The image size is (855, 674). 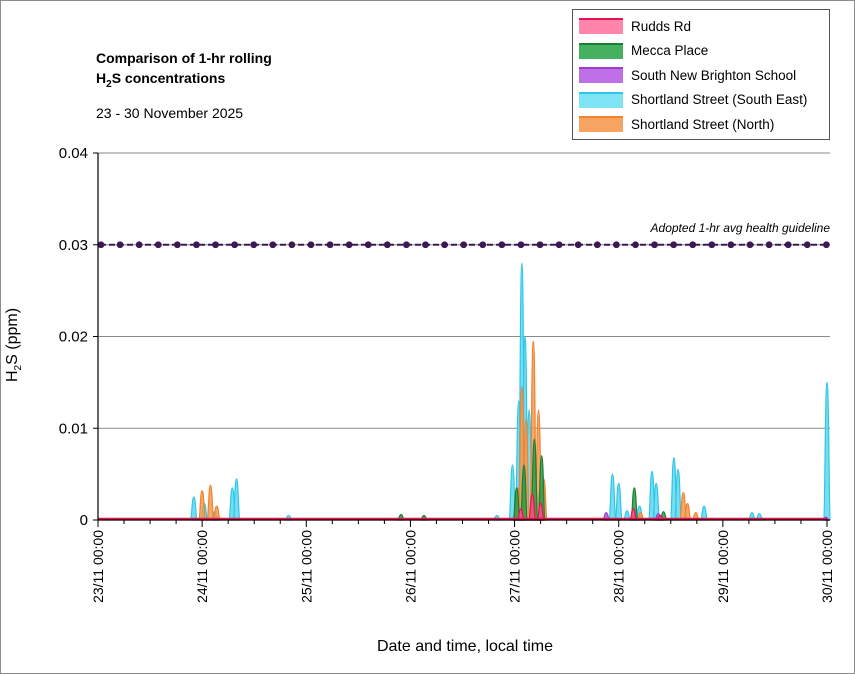 I want to click on y-tick-labels: 0 0.01 0.02 0.03 0.04, so click(x=73, y=337).